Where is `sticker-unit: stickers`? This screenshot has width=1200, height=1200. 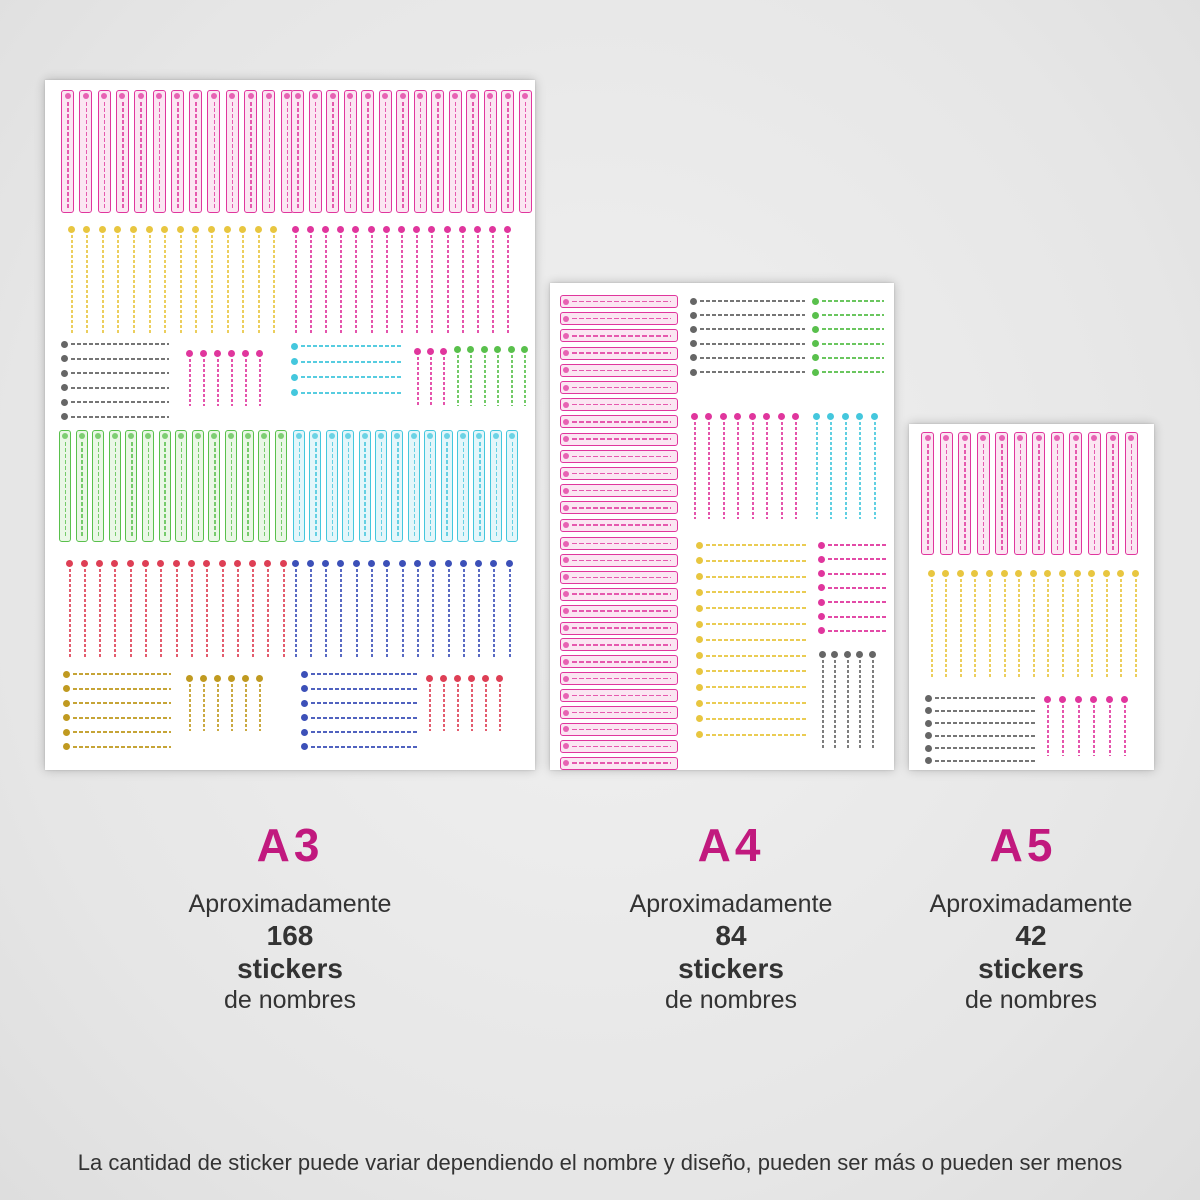 sticker-unit: stickers is located at coordinates (731, 968).